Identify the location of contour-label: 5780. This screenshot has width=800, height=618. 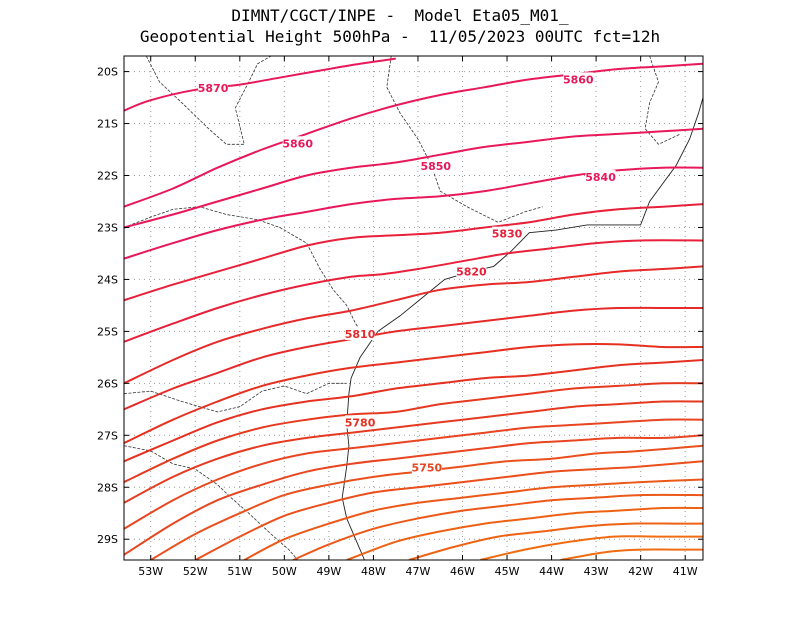
(360, 422).